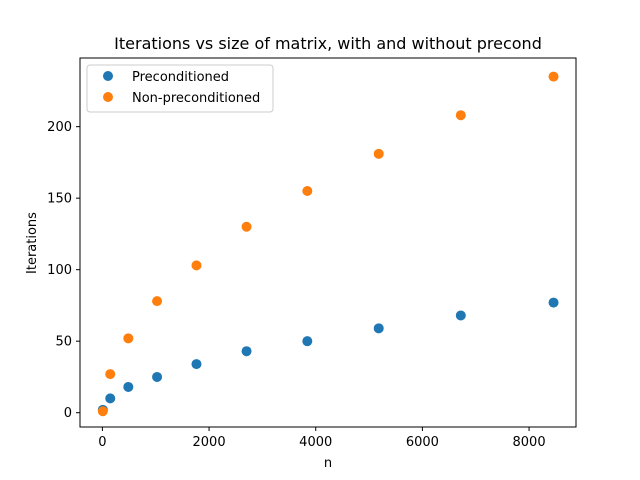 Image resolution: width=640 pixels, height=480 pixels. I want to click on legend-box, so click(180, 88).